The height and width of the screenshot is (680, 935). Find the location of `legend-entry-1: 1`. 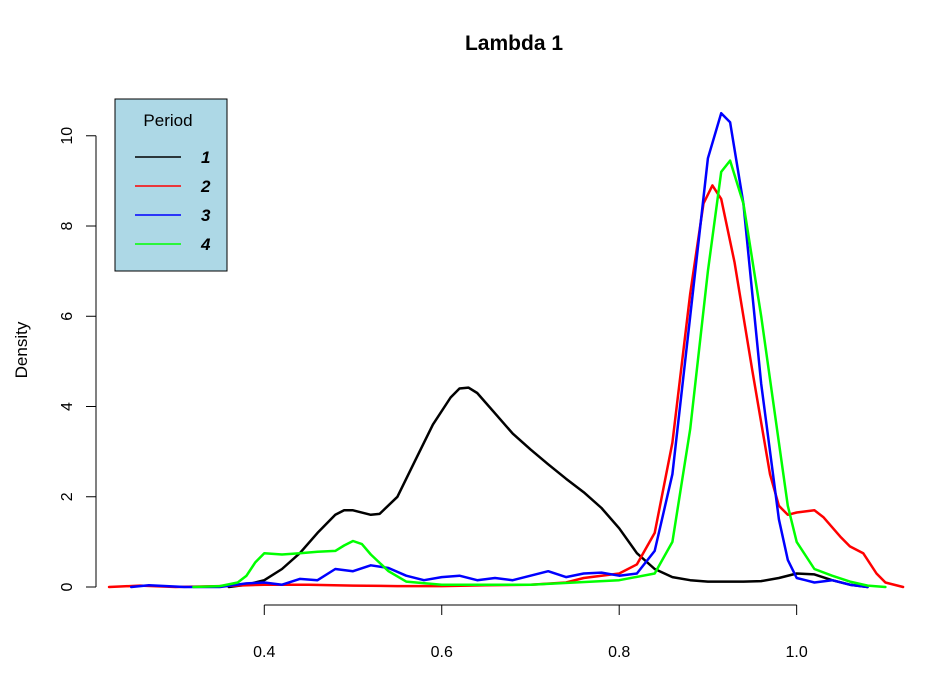

legend-entry-1: 1 is located at coordinates (172, 157).